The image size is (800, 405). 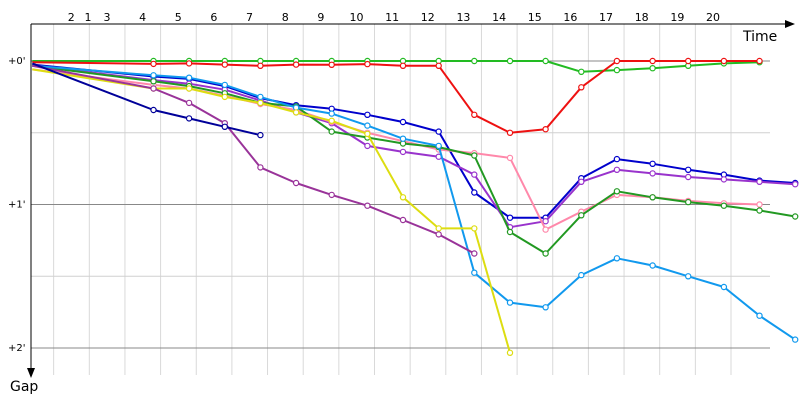 What do you see at coordinates (535, 17) in the screenshot?
I see `x-tick-label: 15` at bounding box center [535, 17].